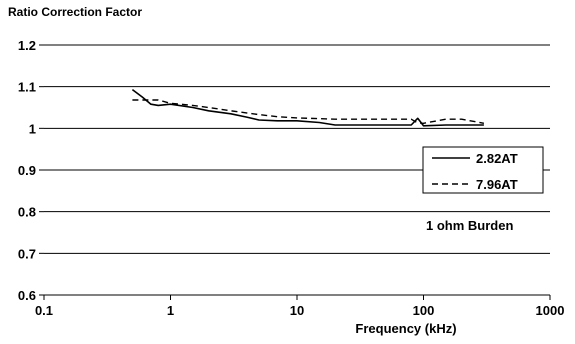  Describe the element at coordinates (297, 310) in the screenshot. I see `x-tick-label-2: 10` at that location.